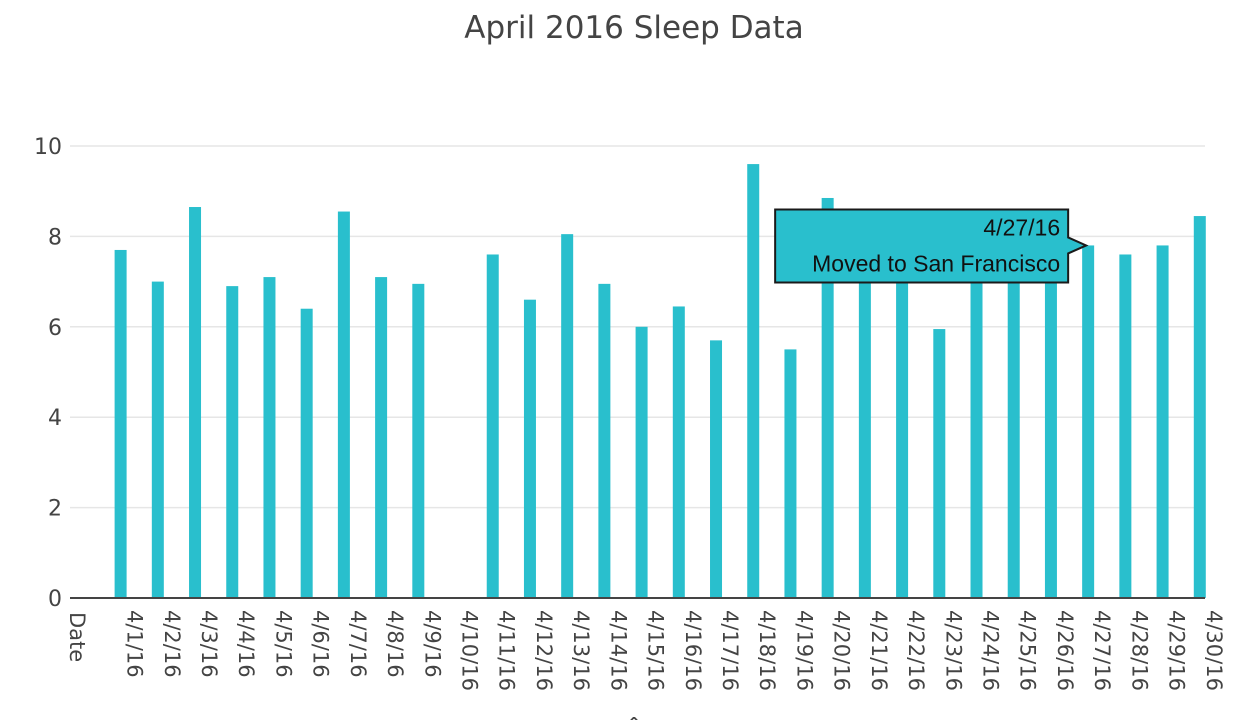  Describe the element at coordinates (1021, 227) in the screenshot. I see `tooltip-date: 4/27/16` at that location.